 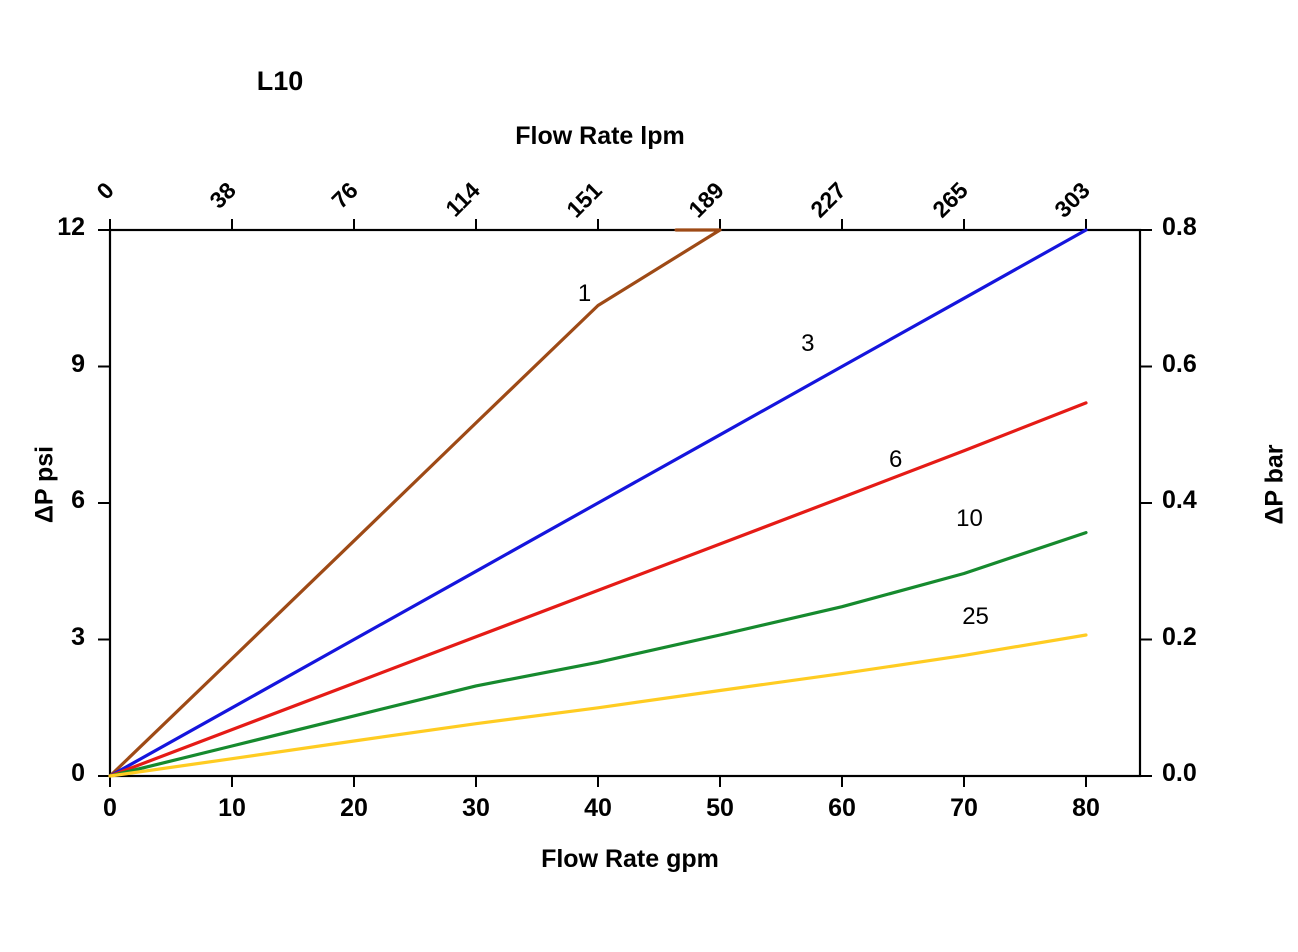 What do you see at coordinates (842, 808) in the screenshot?
I see `bottom-tick-label: 60` at bounding box center [842, 808].